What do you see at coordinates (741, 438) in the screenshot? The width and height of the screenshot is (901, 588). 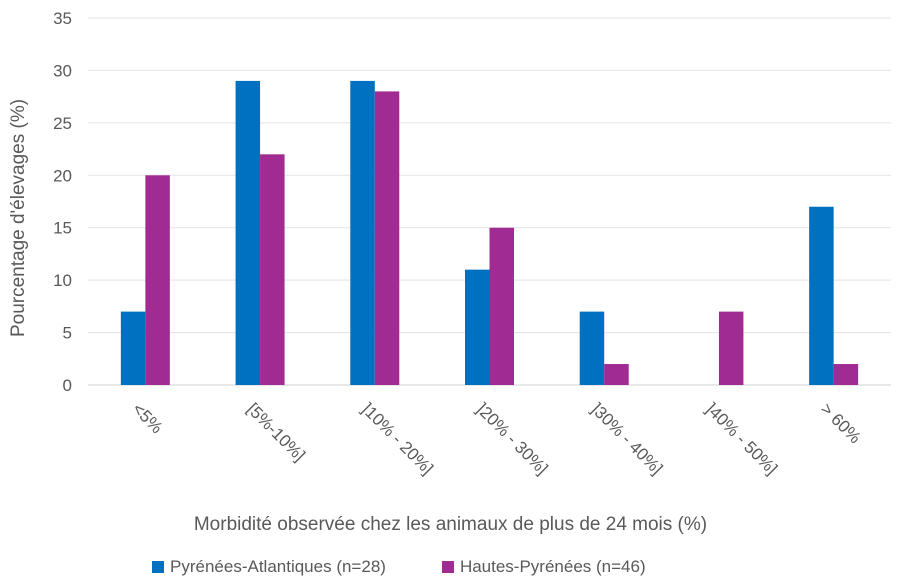 I see `x-tick-label: ]40% - 50%]` at bounding box center [741, 438].